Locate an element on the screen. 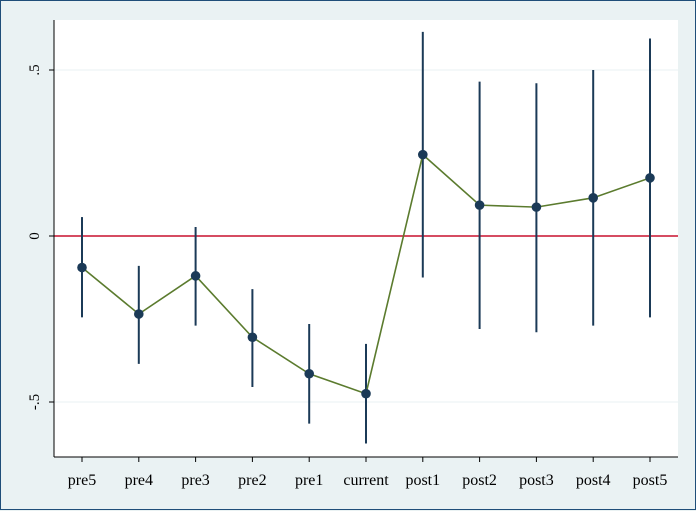 The width and height of the screenshot is (696, 511). x-tick-label-post2: post2 is located at coordinates (479, 480).